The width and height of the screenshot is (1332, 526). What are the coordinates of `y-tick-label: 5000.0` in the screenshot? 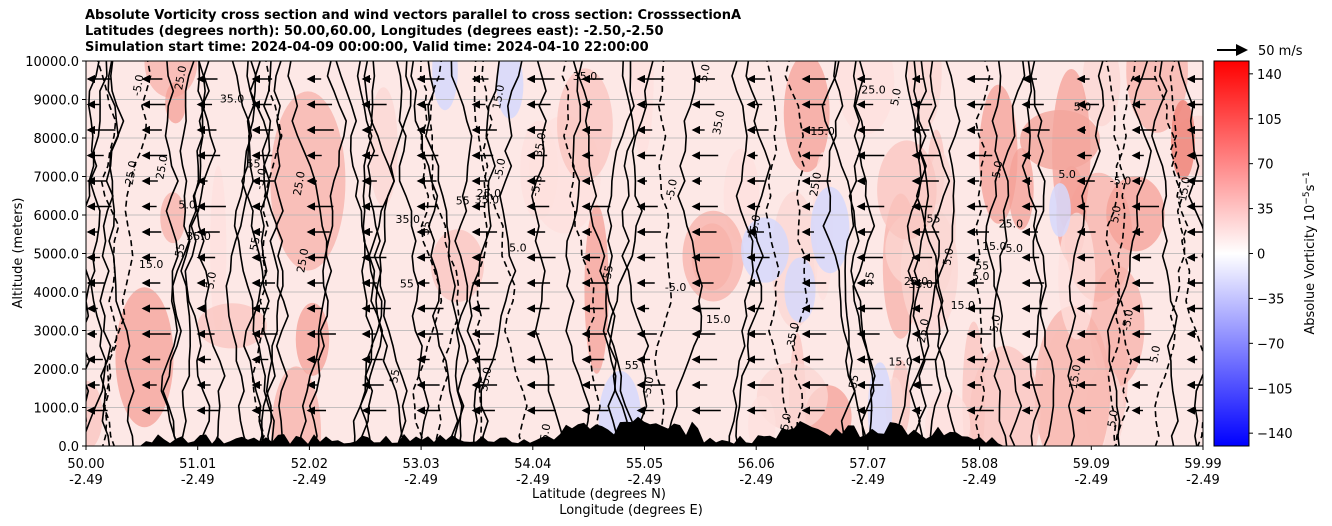 It's located at (57, 255).